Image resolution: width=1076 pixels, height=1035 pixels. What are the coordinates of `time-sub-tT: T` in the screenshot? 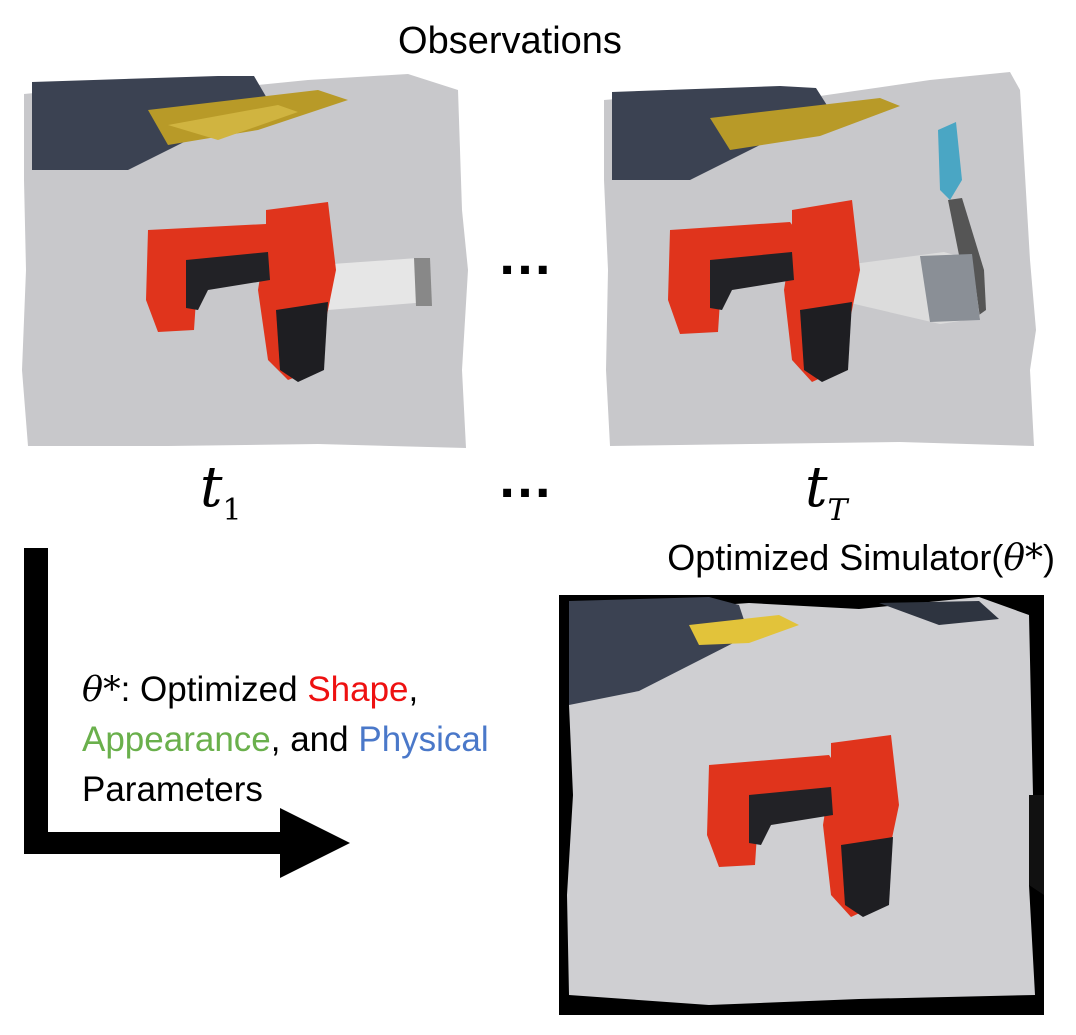 It's located at (837, 510).